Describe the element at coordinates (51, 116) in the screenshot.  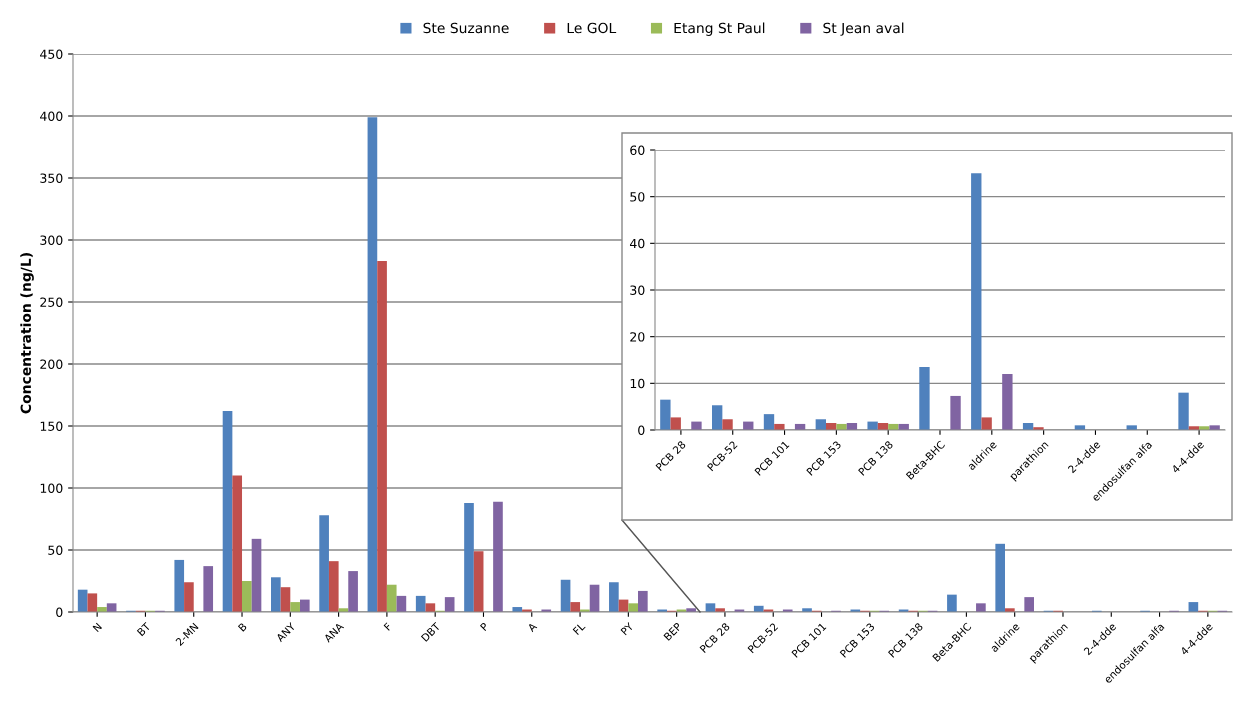
I see `y-tick-label: 400` at that location.